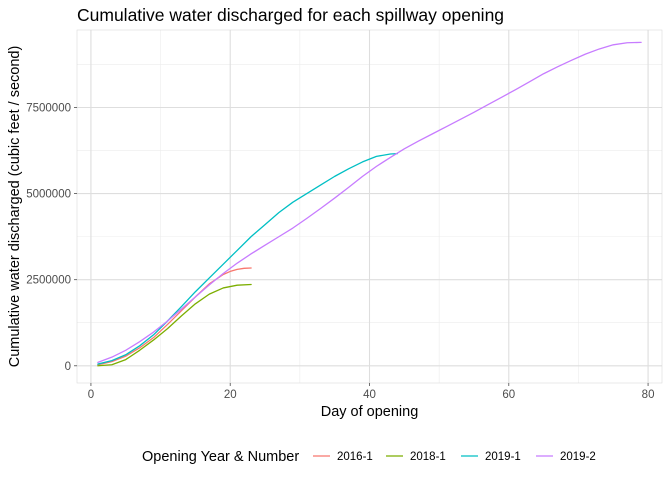  Describe the element at coordinates (68, 367) in the screenshot. I see `y-tick-label: 0` at that location.